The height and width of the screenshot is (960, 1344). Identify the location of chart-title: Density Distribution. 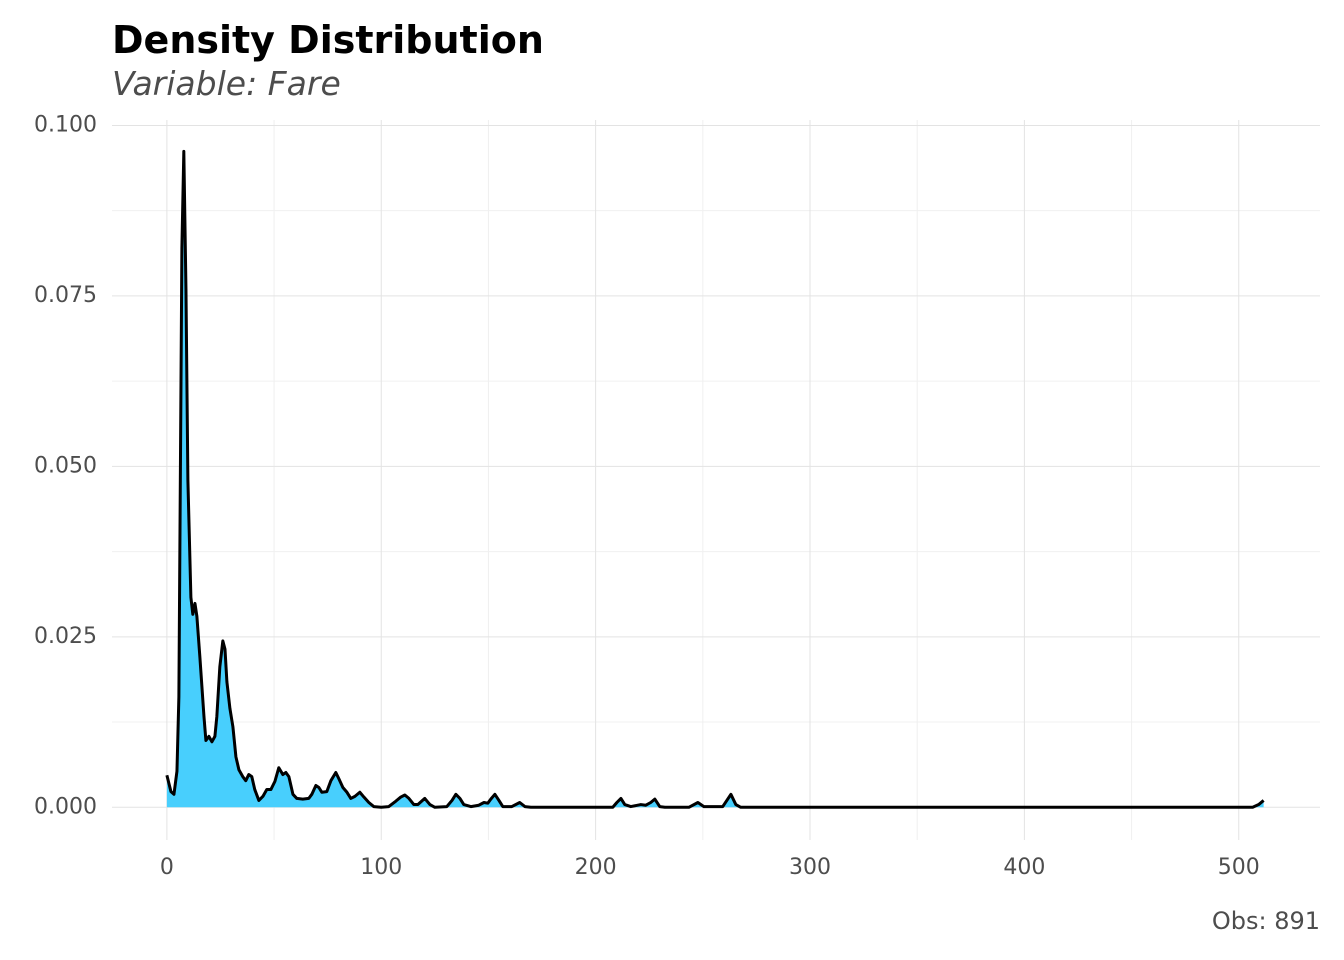
(328, 40).